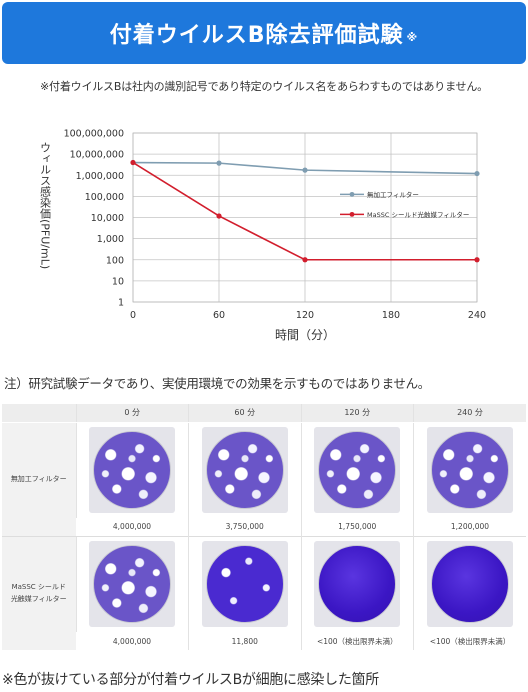  Describe the element at coordinates (305, 315) in the screenshot. I see `x-tick-label: 120` at that location.